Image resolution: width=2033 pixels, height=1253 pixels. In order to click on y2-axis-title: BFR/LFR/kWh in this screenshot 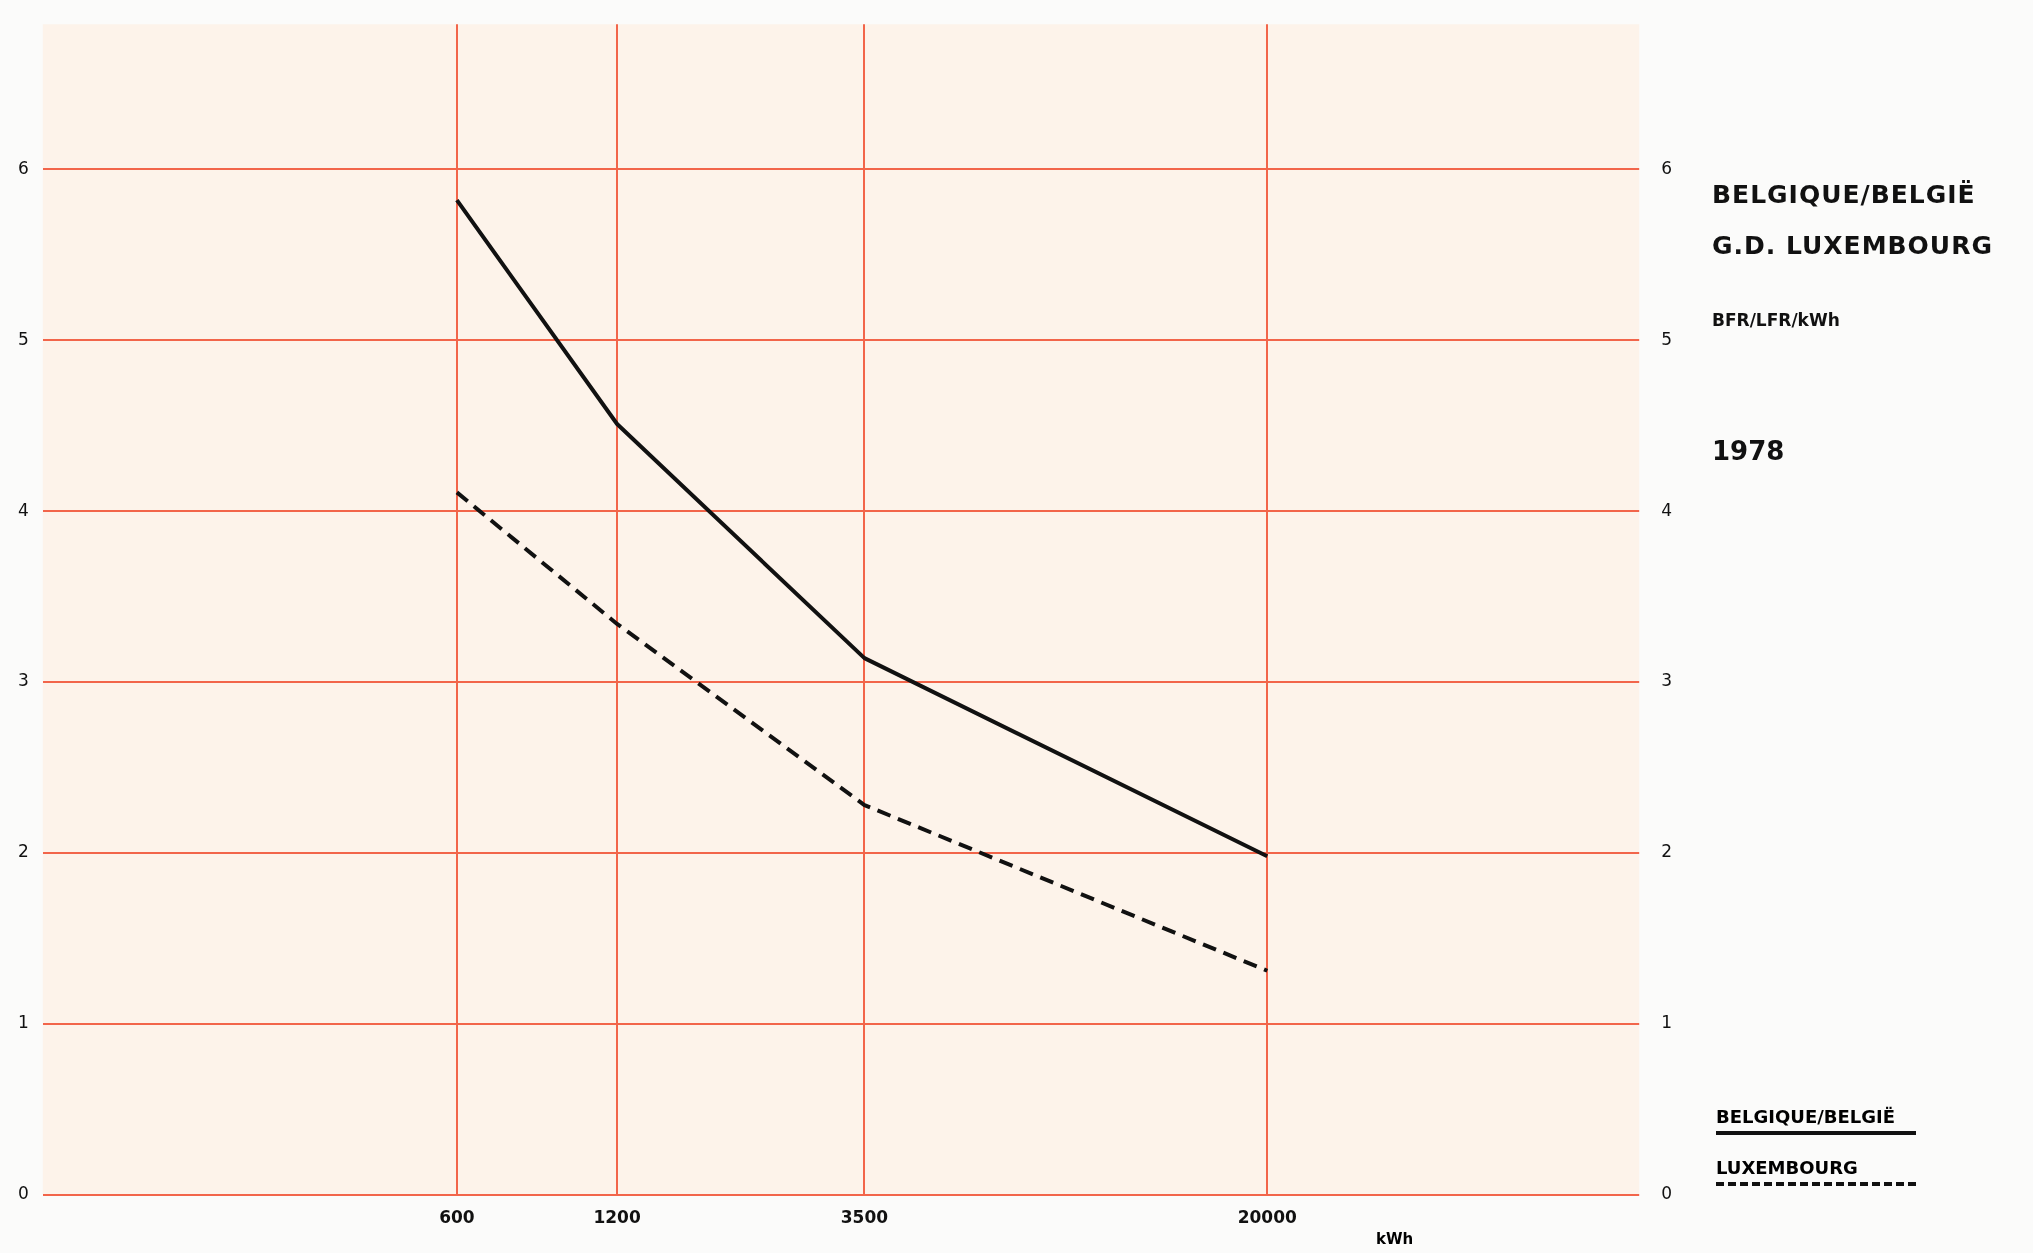, I will do `click(1776, 320)`.